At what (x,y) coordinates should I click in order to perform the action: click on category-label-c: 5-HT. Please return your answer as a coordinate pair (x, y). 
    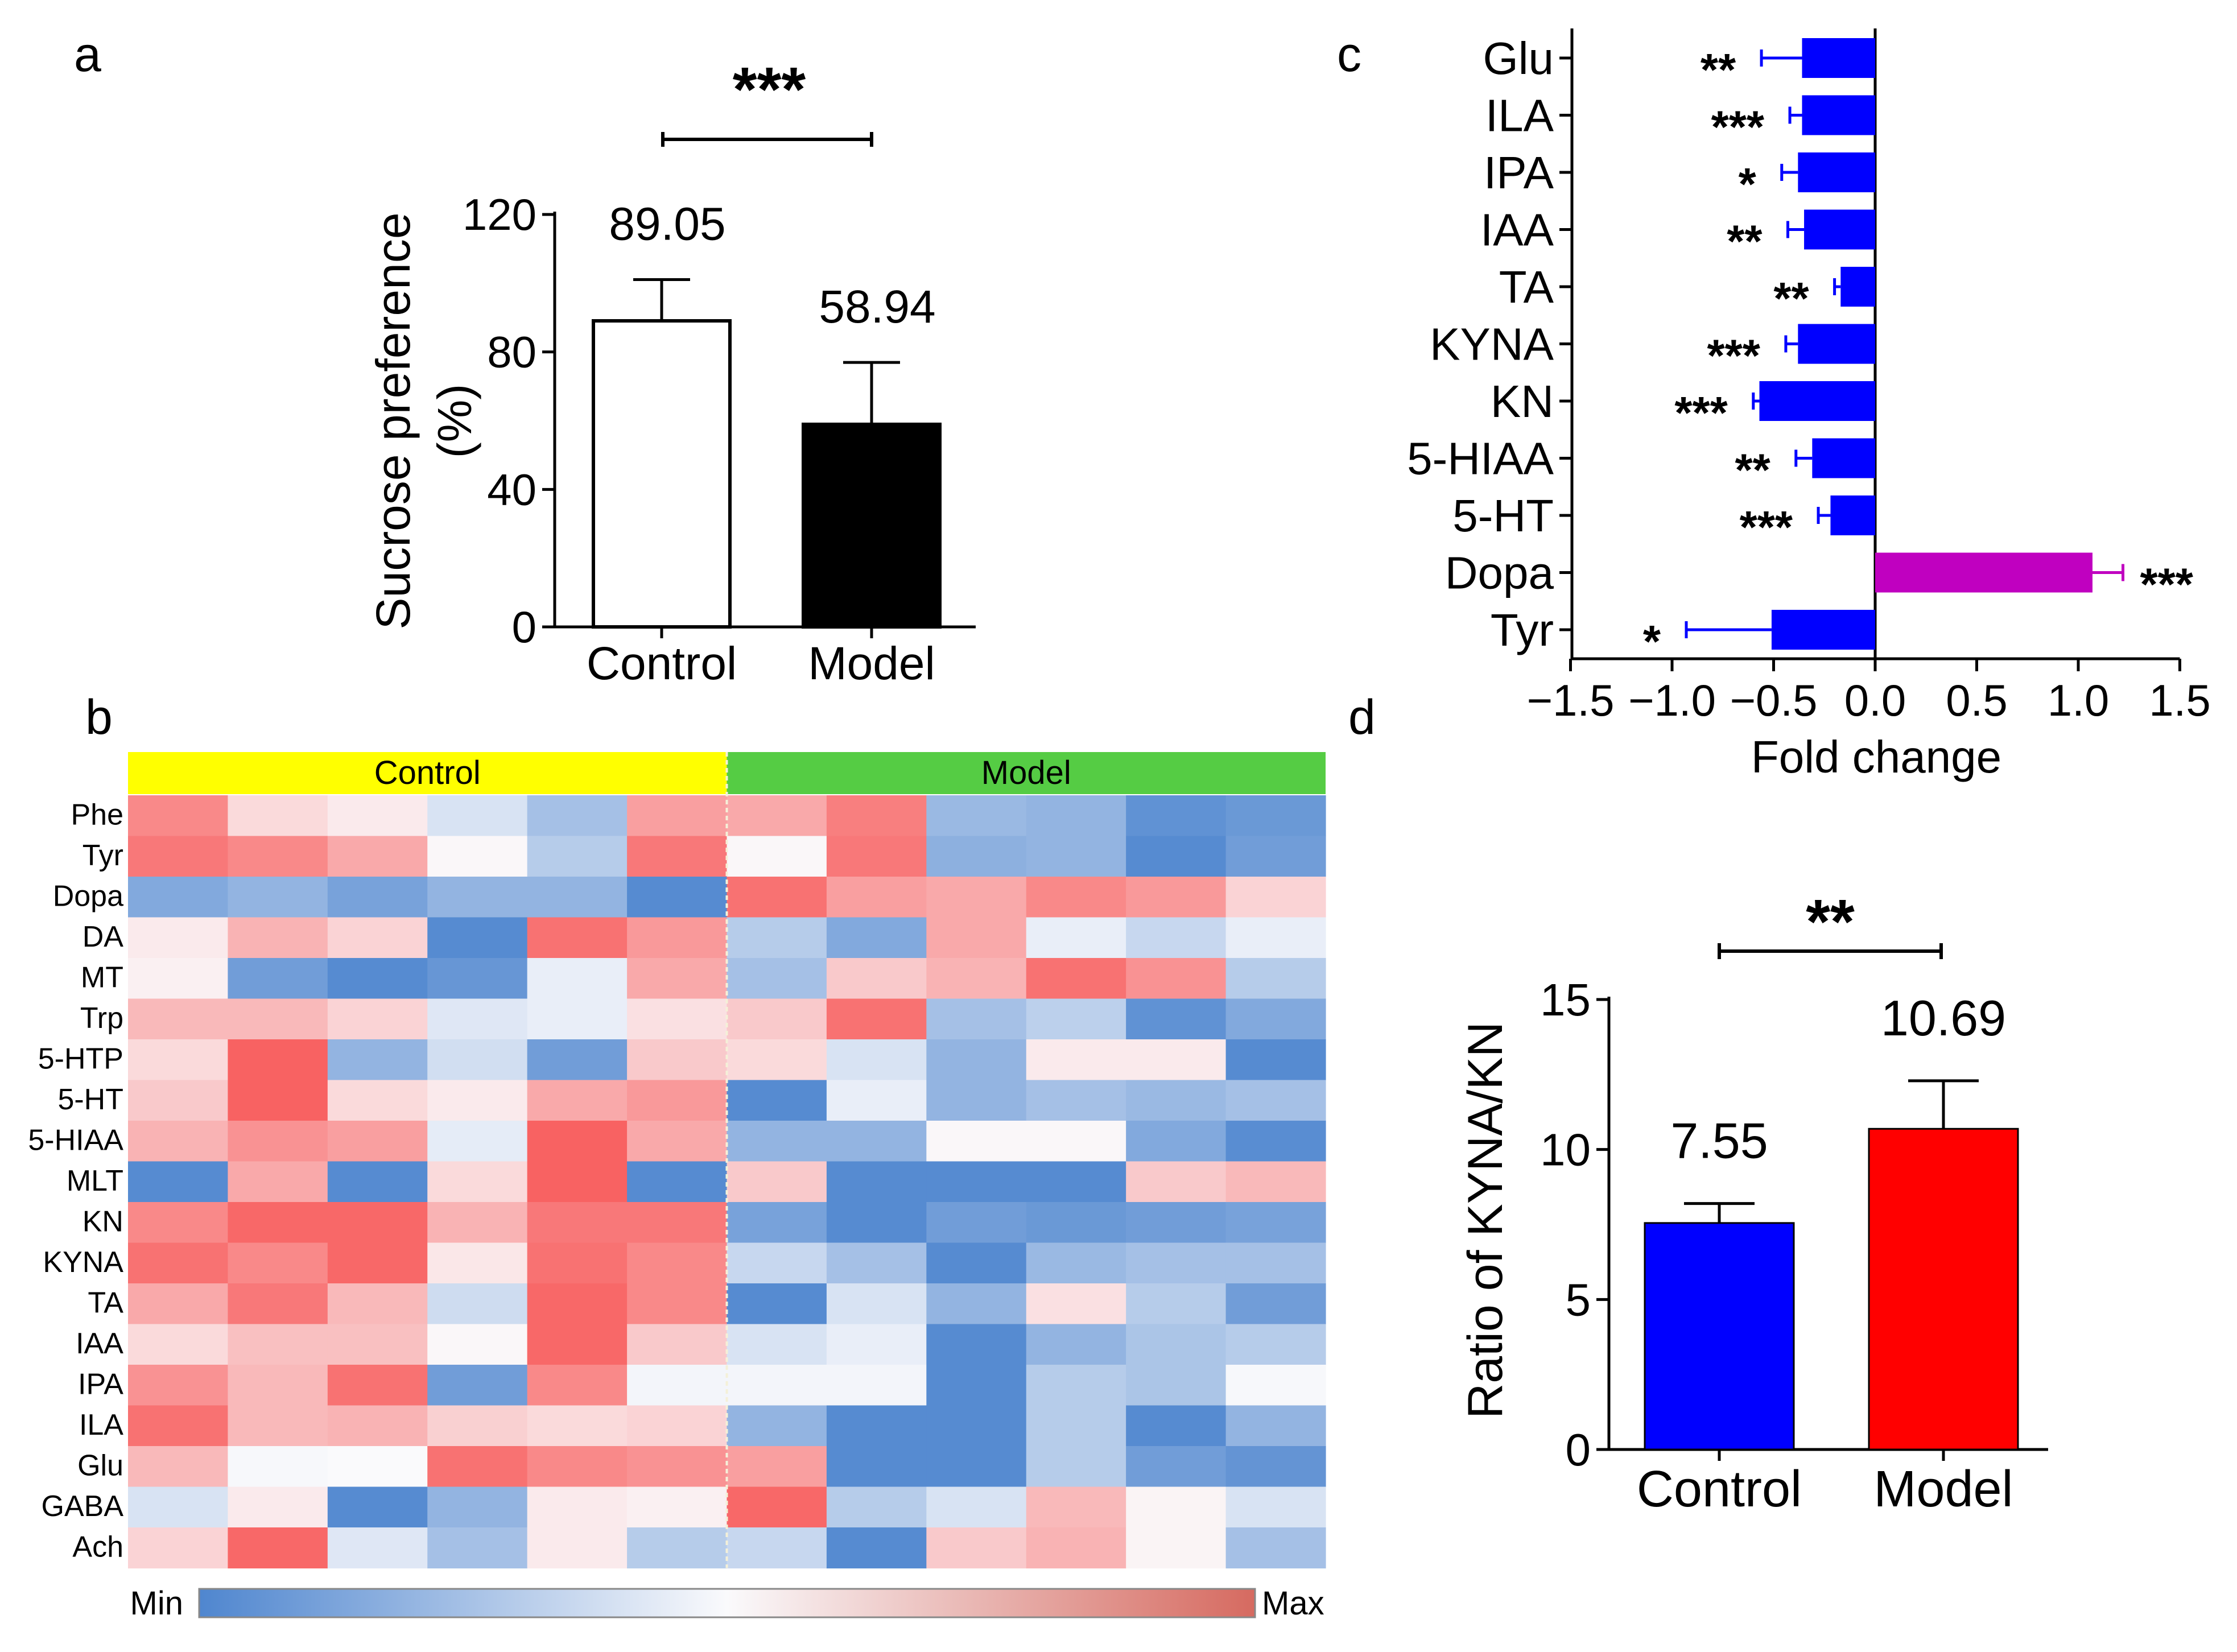
    Looking at the image, I should click on (1503, 515).